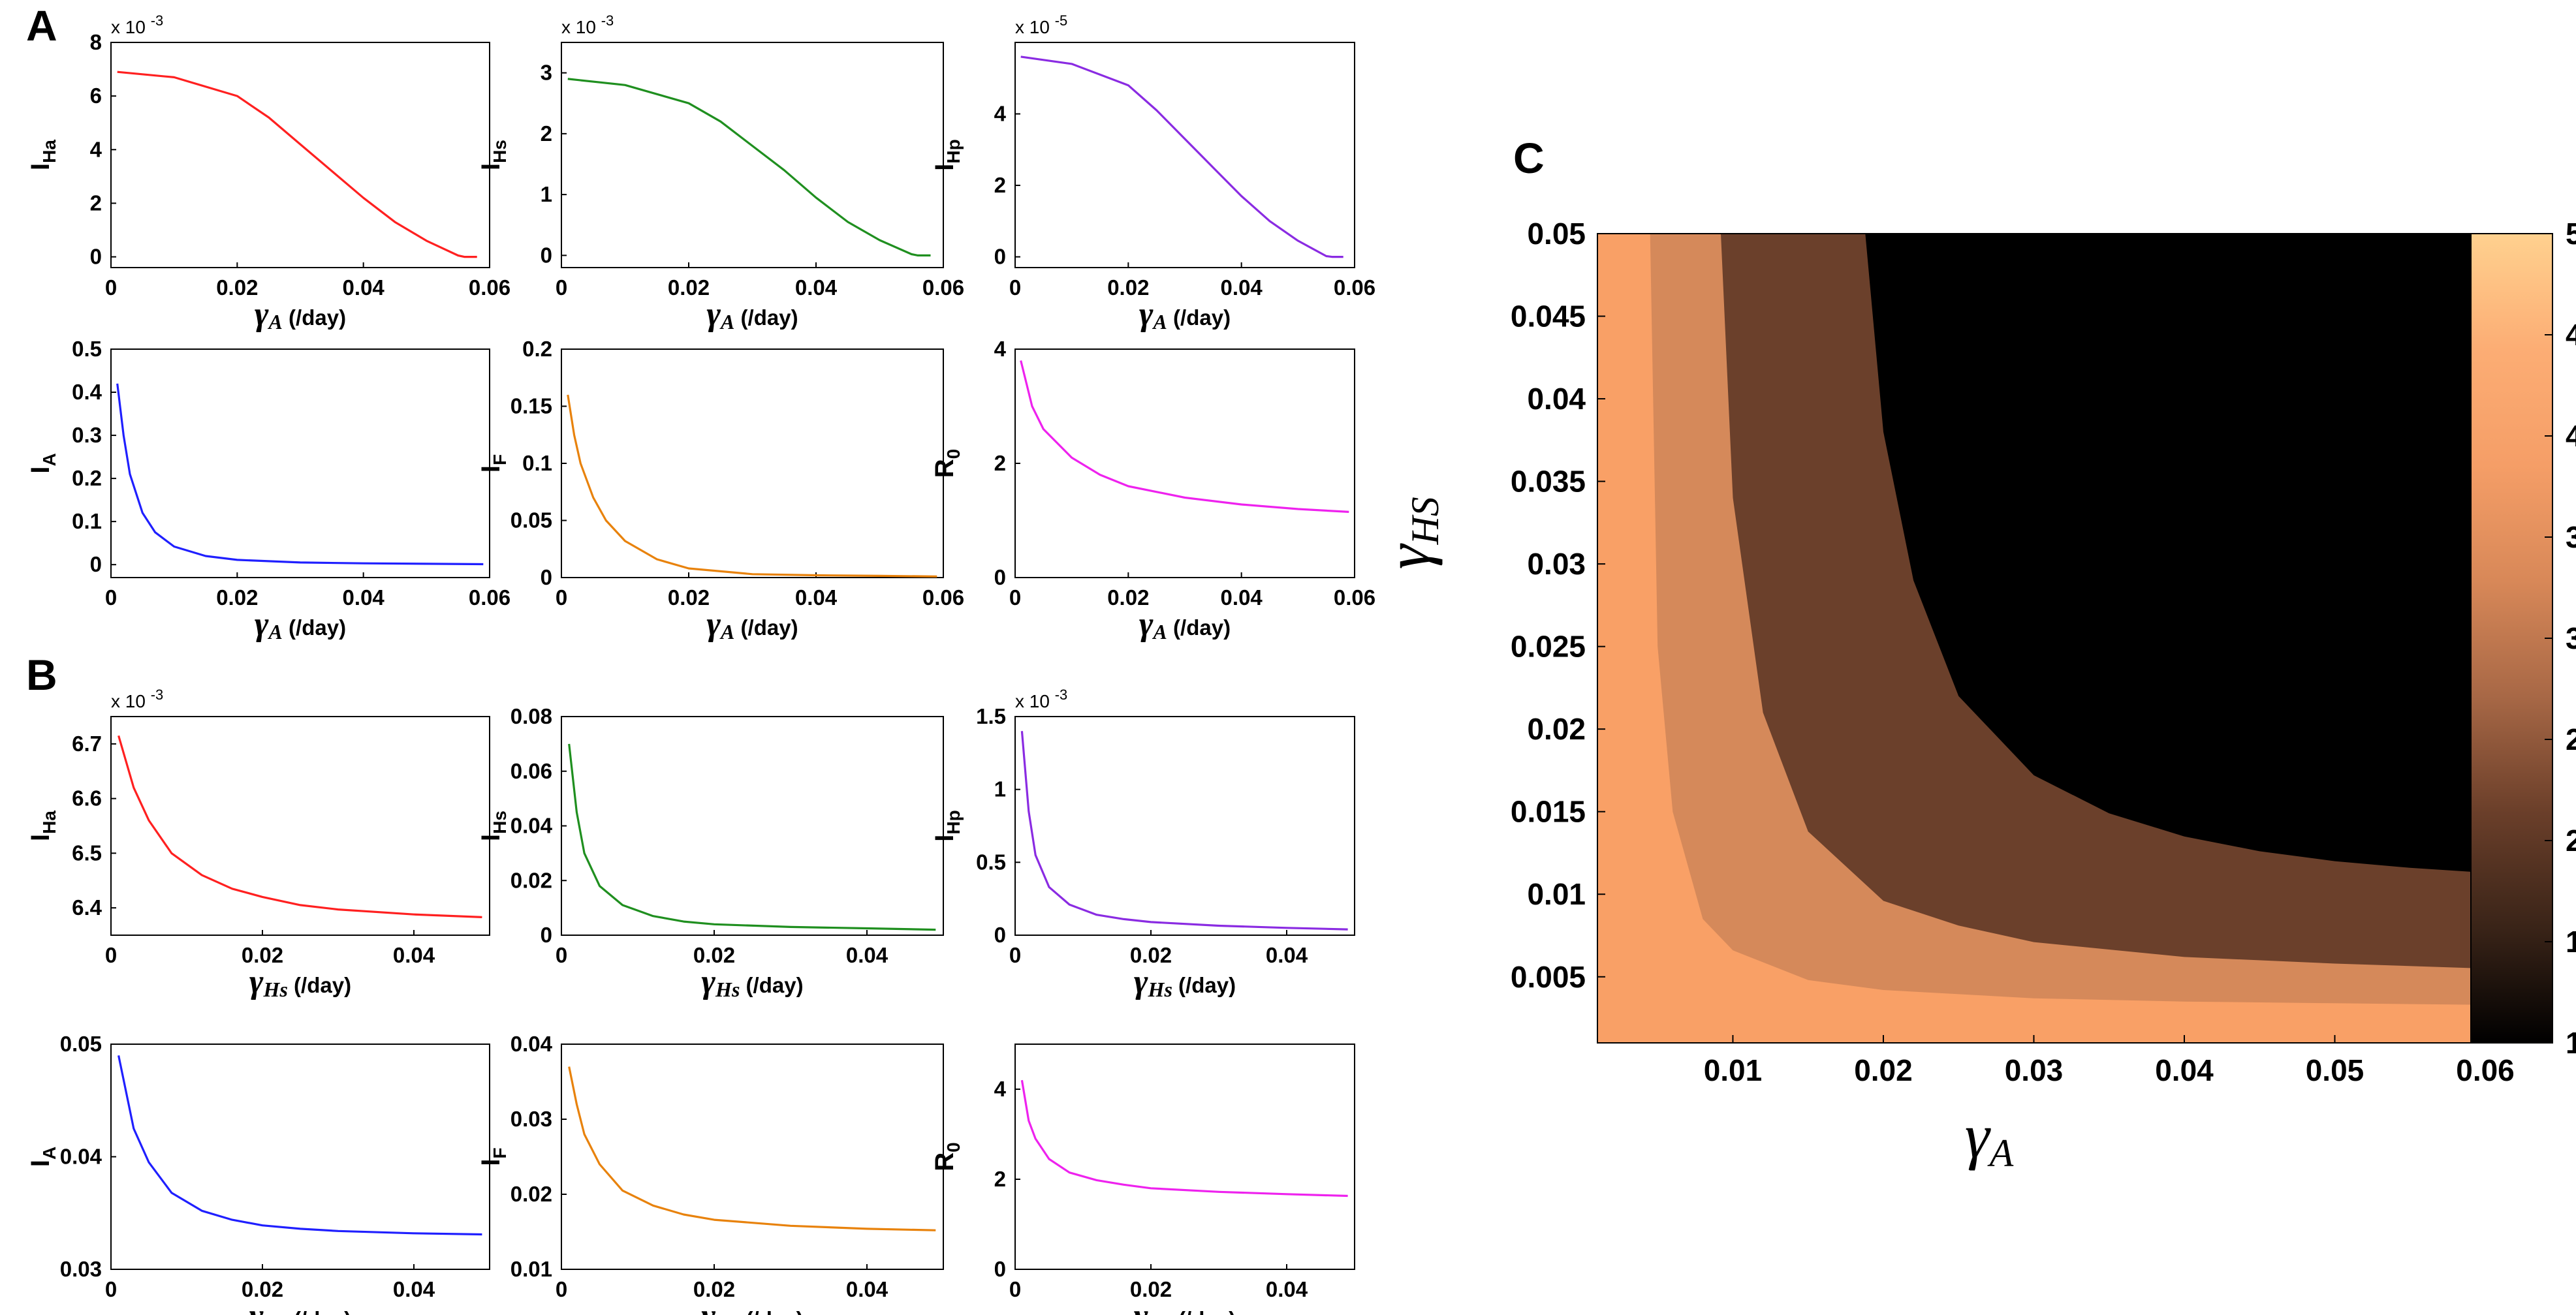 The width and height of the screenshot is (2576, 1315). I want to click on y-tick-label: 3, so click(546, 73).